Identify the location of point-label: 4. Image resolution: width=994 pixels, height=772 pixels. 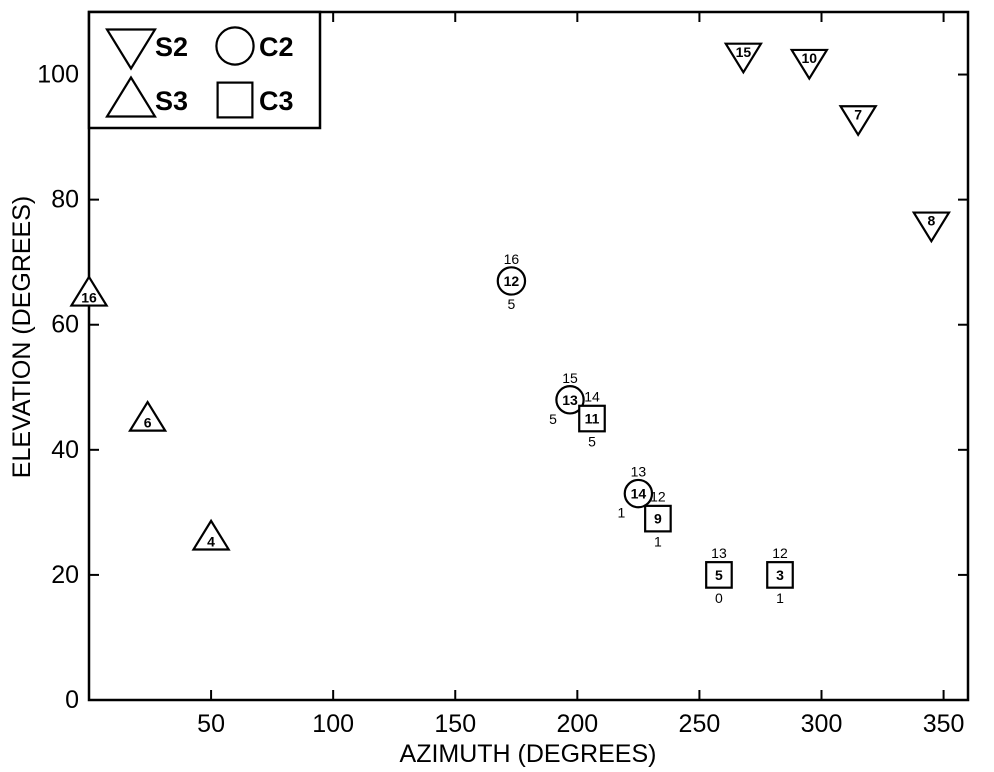
(211, 541).